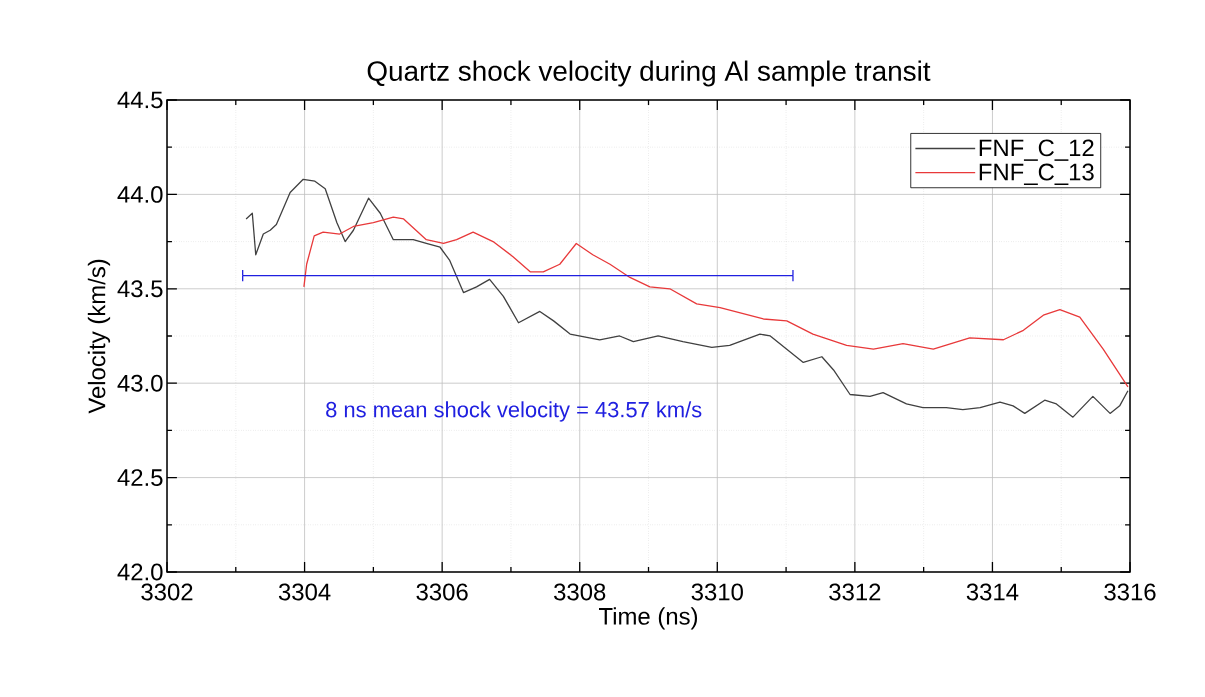  Describe the element at coordinates (140, 383) in the screenshot. I see `y-tick-label: 43.0` at that location.